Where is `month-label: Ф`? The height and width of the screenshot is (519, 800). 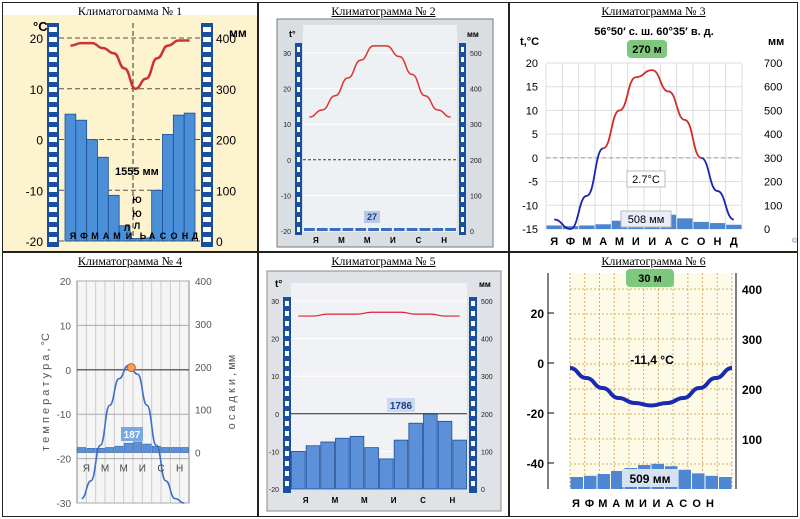
month-label: Ф is located at coordinates (589, 504).